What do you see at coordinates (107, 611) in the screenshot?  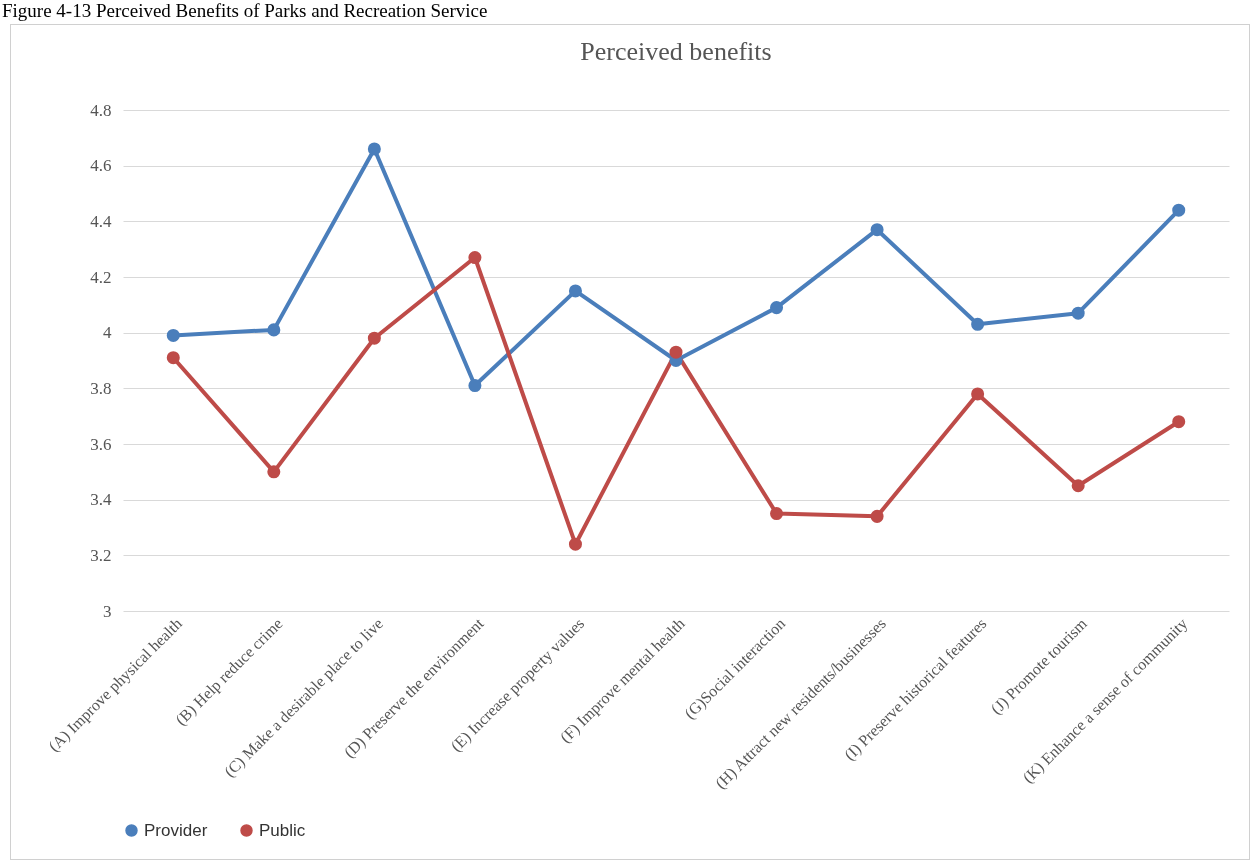 I see `y-tick-label: 3` at bounding box center [107, 611].